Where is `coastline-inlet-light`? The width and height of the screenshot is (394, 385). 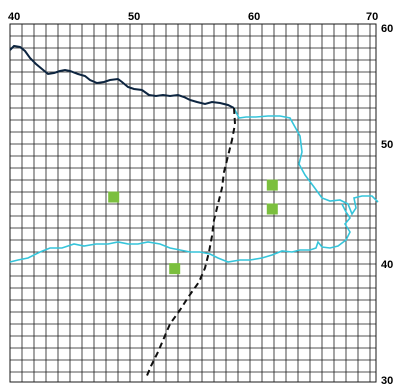
coastline-inlet-light is located at coordinates (180, 233).